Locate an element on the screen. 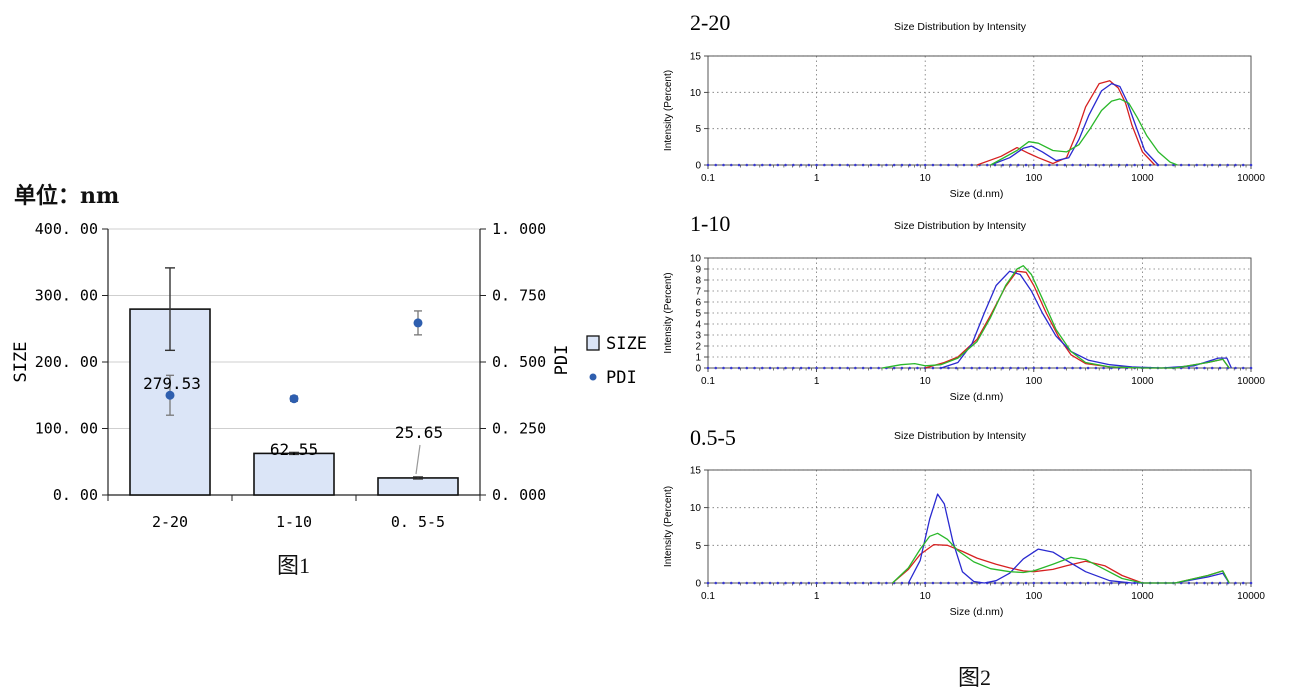 The height and width of the screenshot is (692, 1290). y-tick-label: 300. 00 is located at coordinates (66, 296).